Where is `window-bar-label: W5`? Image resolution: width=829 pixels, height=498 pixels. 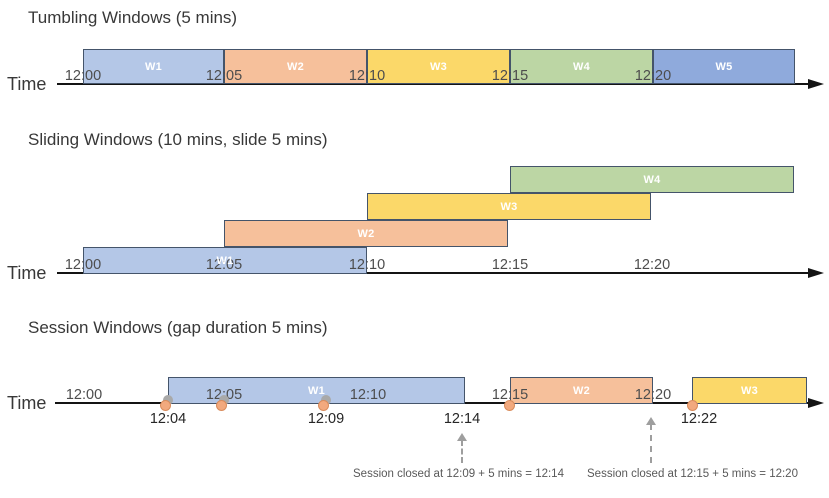
window-bar-label: W5 is located at coordinates (724, 66).